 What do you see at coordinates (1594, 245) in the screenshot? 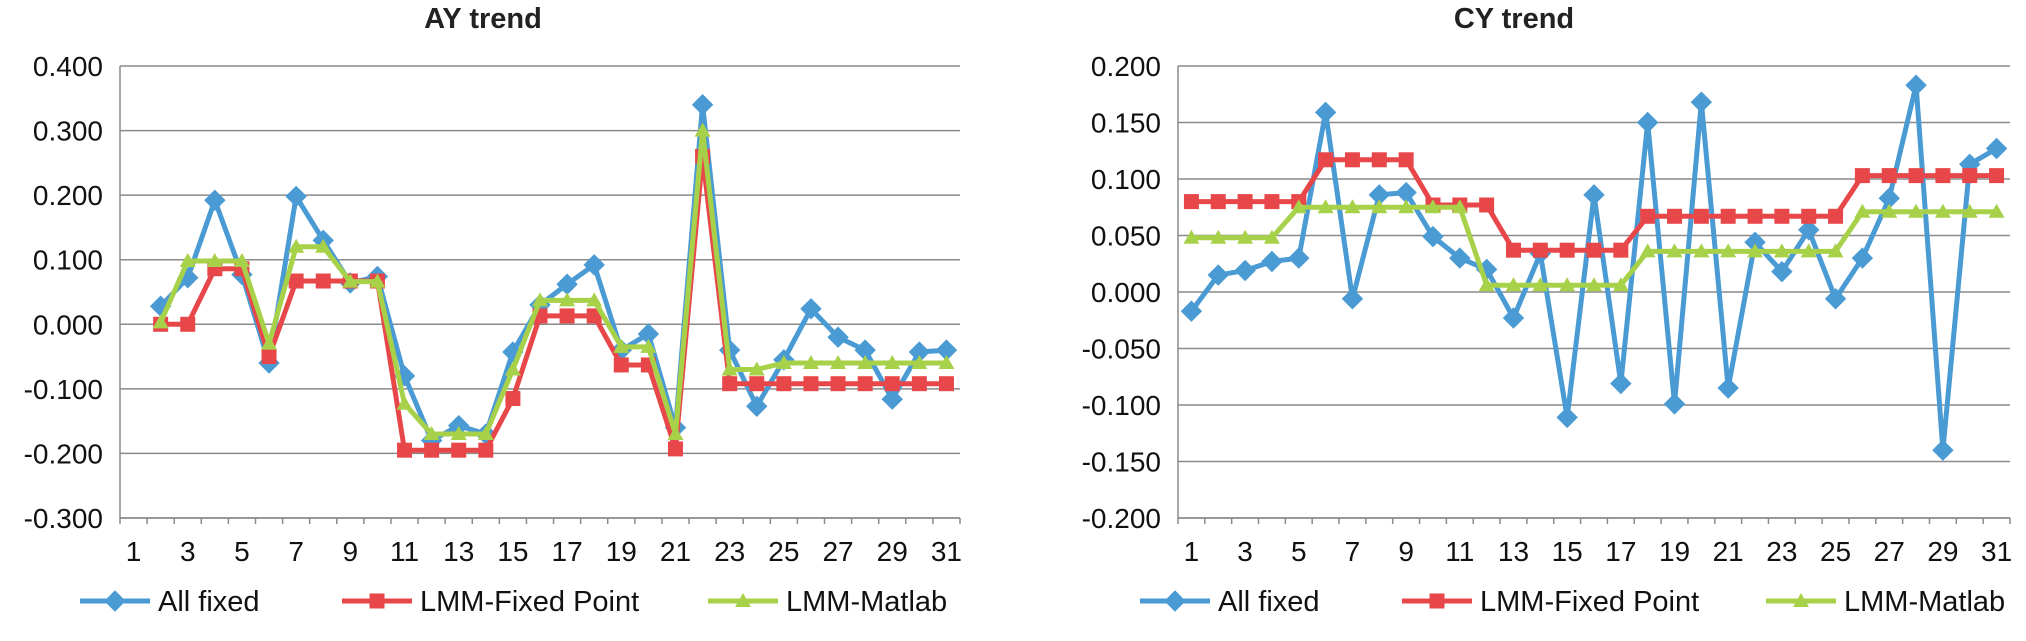
I see `series-lmm-matlab` at bounding box center [1594, 245].